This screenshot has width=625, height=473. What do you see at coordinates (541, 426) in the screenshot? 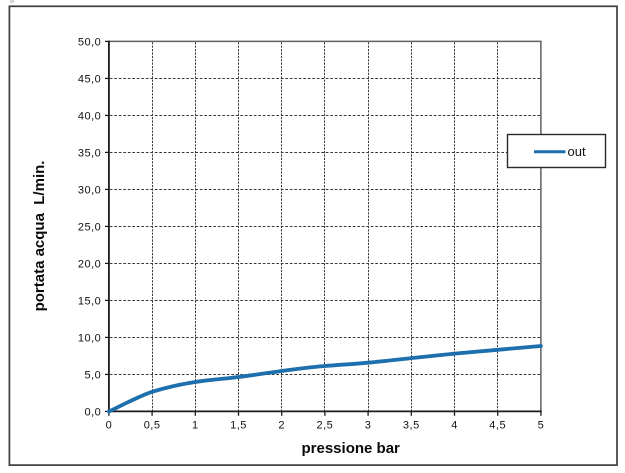
I see `svg-text: 5` at bounding box center [541, 426].